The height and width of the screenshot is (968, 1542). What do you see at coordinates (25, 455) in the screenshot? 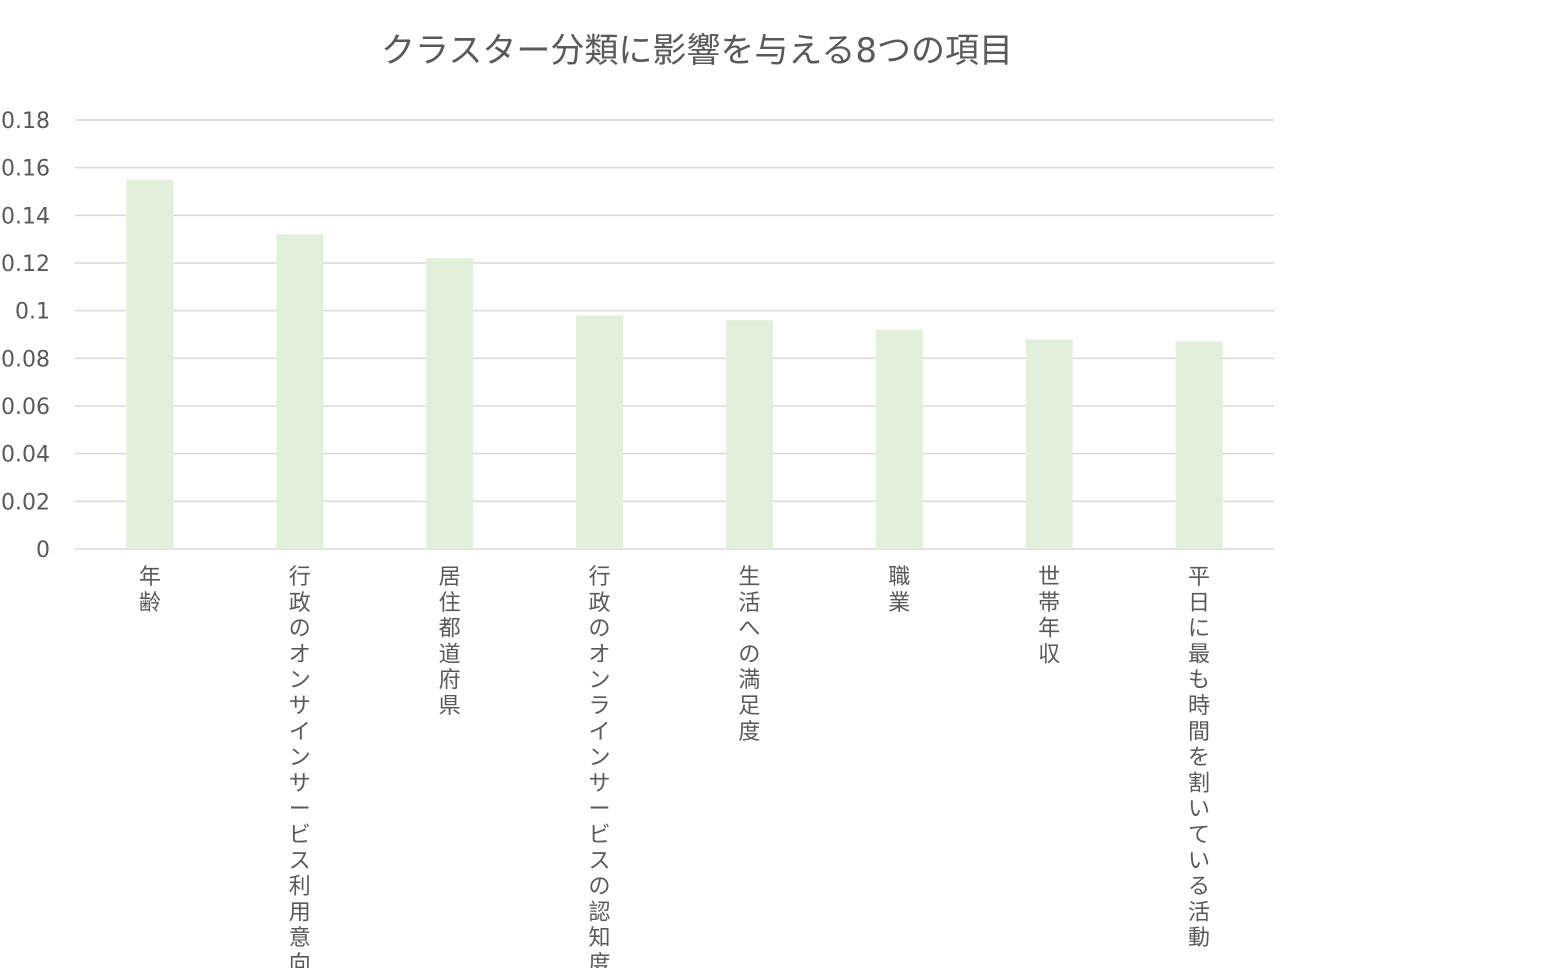
I see `y-tick-label: 0.04` at bounding box center [25, 455].